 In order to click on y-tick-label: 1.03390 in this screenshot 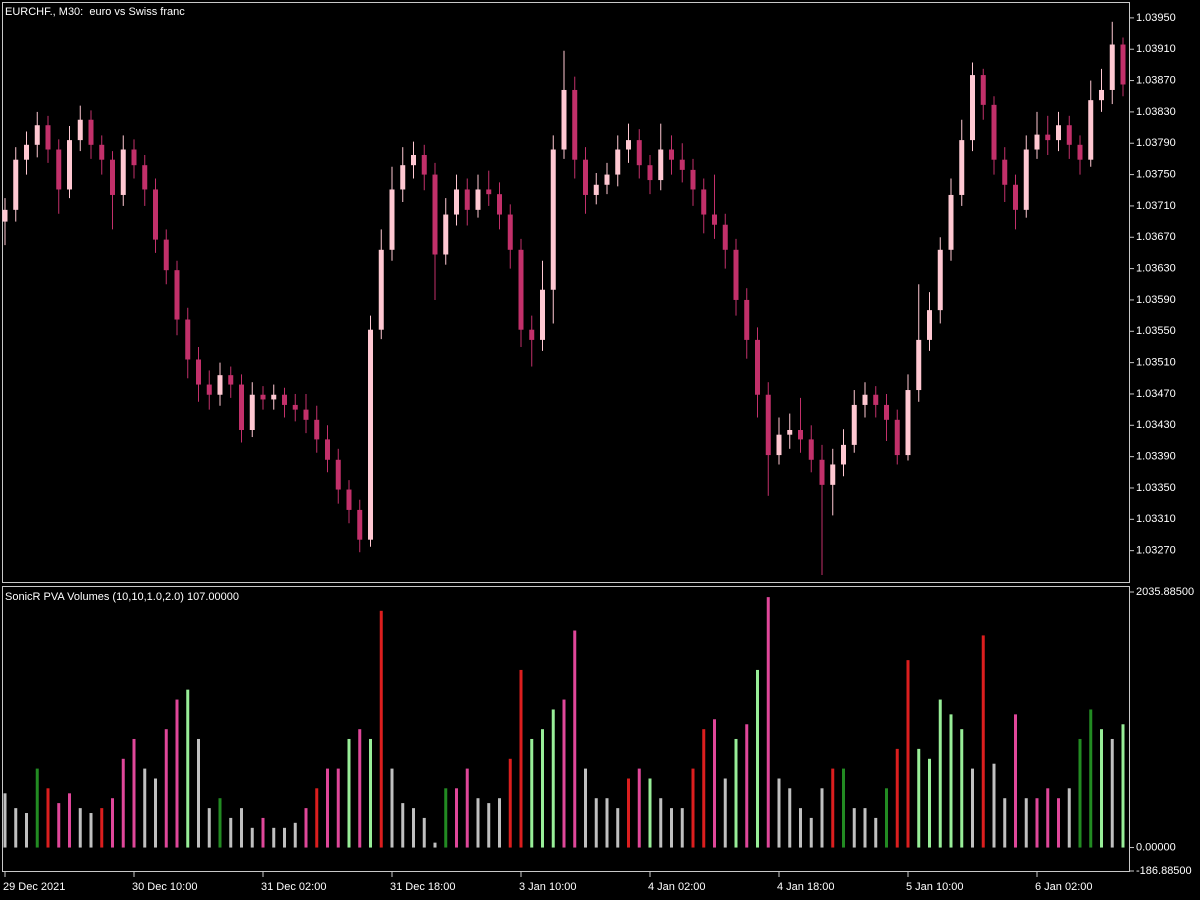, I will do `click(1156, 457)`.